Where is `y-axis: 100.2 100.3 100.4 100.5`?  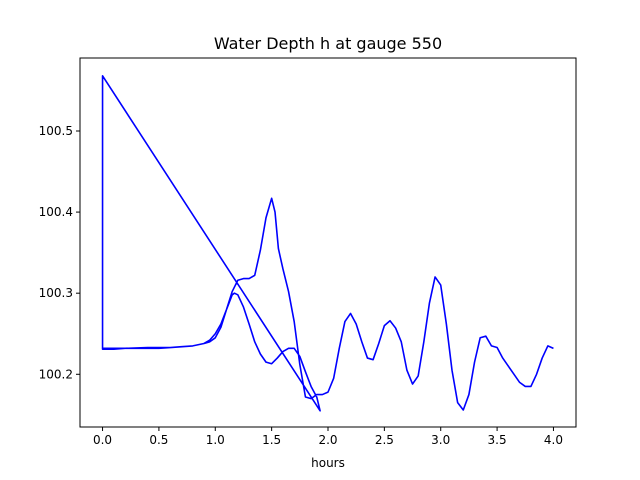
y-axis: 100.2 100.3 100.4 100.5 is located at coordinates (59, 252).